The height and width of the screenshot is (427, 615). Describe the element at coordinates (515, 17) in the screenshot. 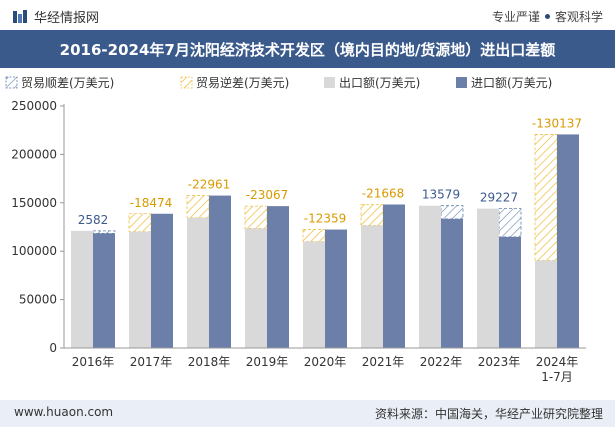

I see `tagline-left: 专业严谨` at that location.